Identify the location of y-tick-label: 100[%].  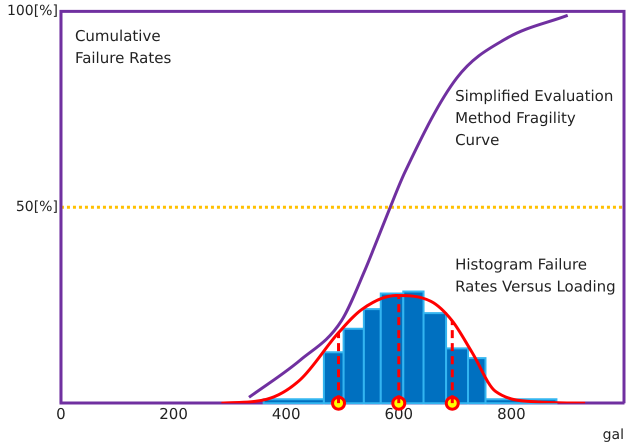
(32, 11).